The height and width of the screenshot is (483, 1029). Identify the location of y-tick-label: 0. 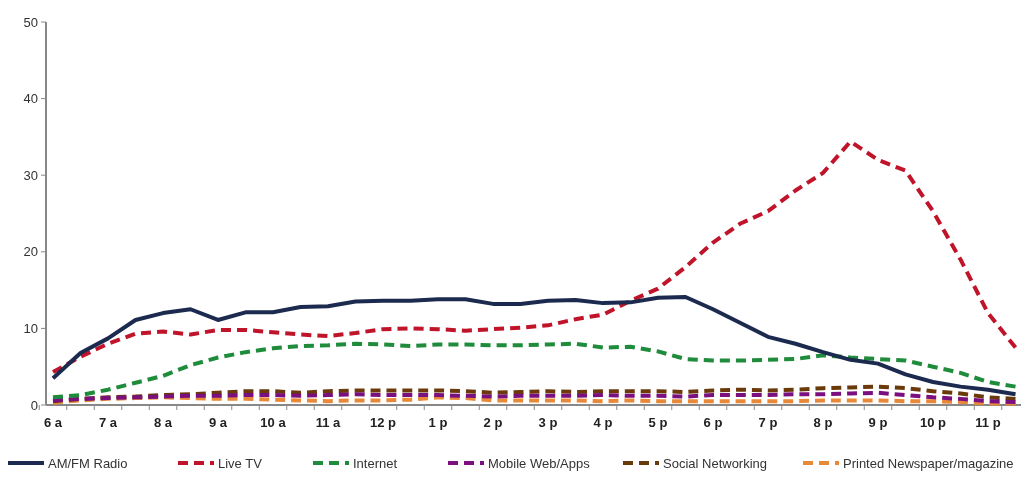
(34, 405).